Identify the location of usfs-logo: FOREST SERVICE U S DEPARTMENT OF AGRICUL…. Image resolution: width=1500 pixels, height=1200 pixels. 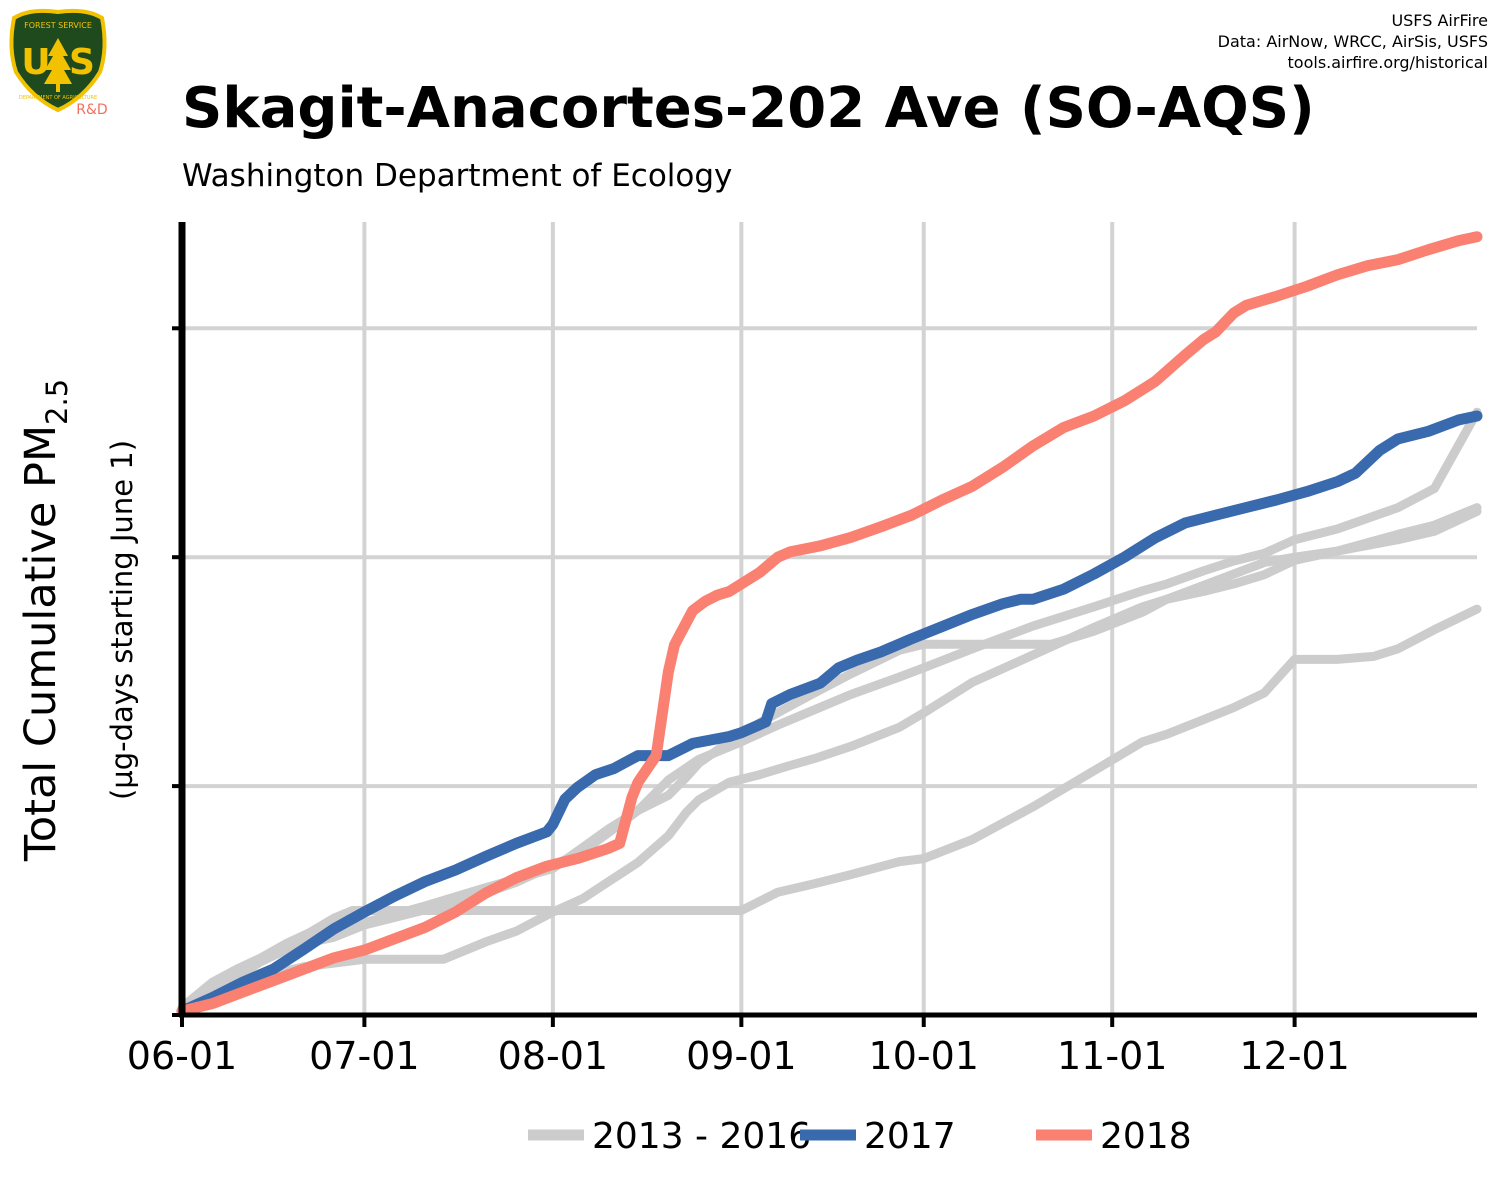
(58, 63).